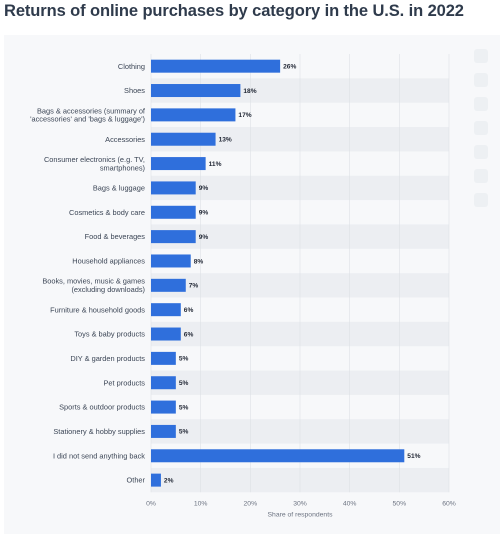 This screenshot has height=534, width=500. What do you see at coordinates (125, 139) in the screenshot?
I see `category-label: Accessories` at bounding box center [125, 139].